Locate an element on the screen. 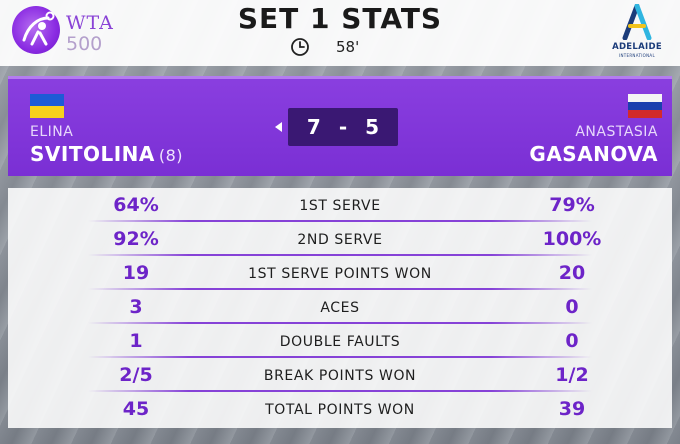 The height and width of the screenshot is (444, 680). player1-stat: 2/5 is located at coordinates (136, 375).